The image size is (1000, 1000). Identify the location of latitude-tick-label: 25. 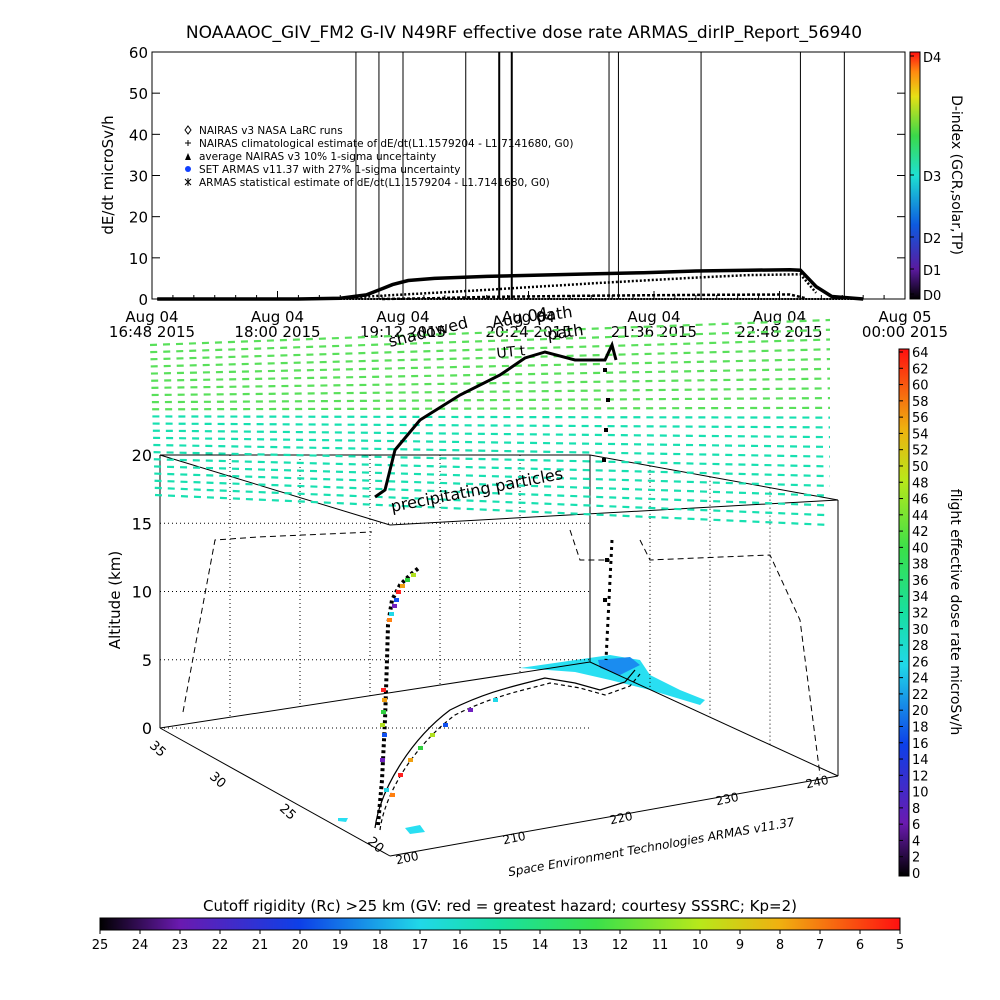
(287, 812).